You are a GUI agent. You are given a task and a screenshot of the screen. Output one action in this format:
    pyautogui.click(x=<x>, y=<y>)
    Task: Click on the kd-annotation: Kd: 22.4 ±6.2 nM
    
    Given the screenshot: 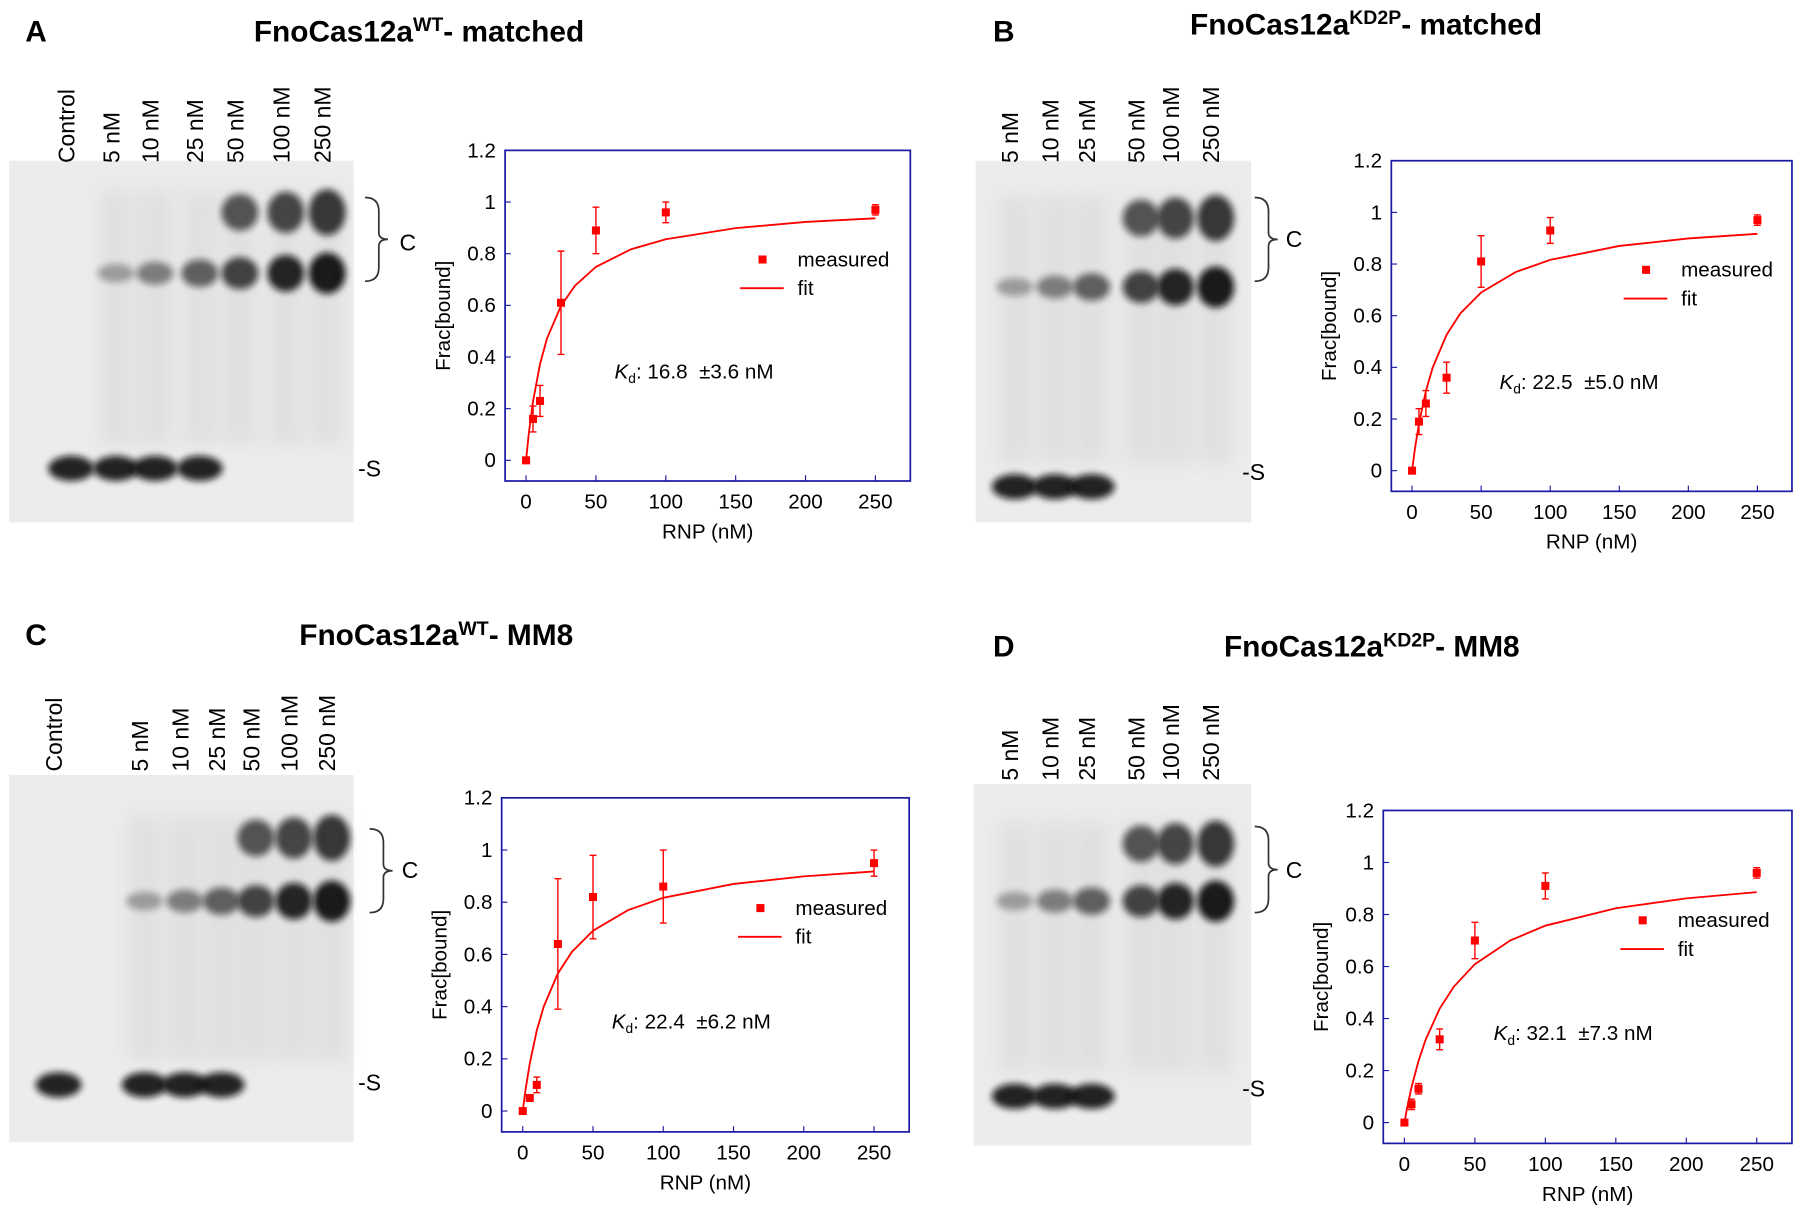 What is the action you would take?
    pyautogui.click(x=691, y=1023)
    